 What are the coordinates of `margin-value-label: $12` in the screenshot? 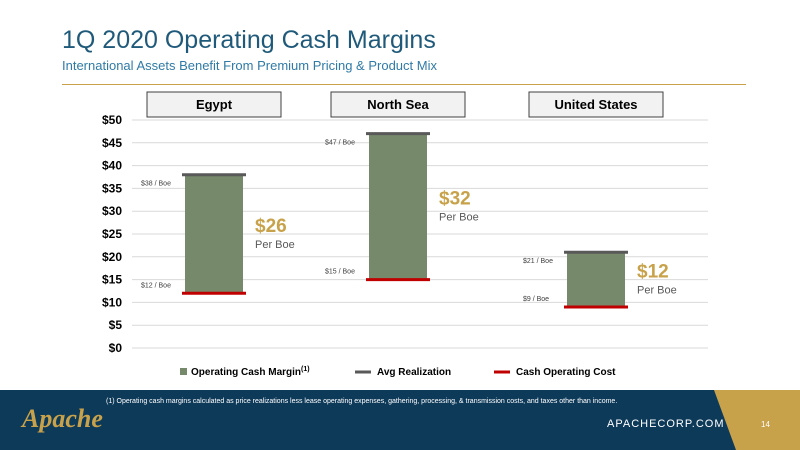 It's located at (653, 272).